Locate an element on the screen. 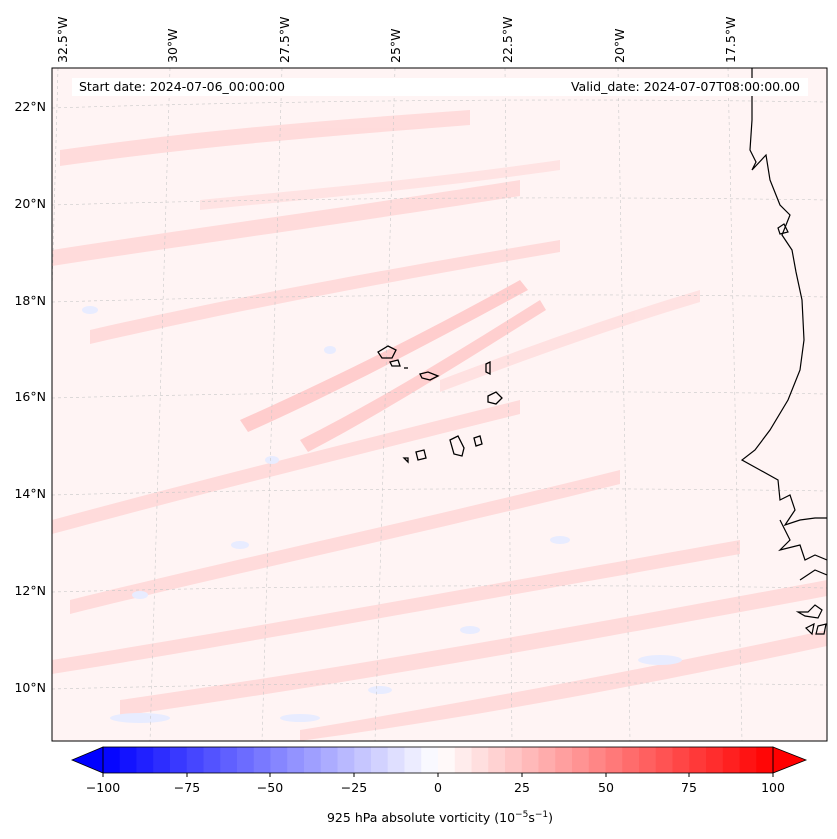 This screenshot has width=837, height=839. colorbar-ticks is located at coordinates (438, 775).